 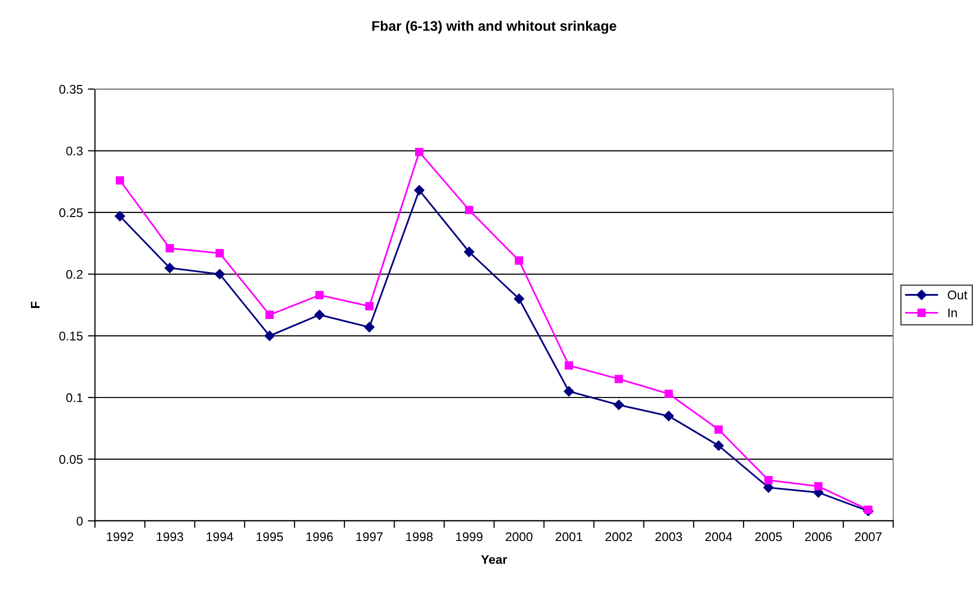 I want to click on x-tick-label: 1997, so click(x=369, y=537).